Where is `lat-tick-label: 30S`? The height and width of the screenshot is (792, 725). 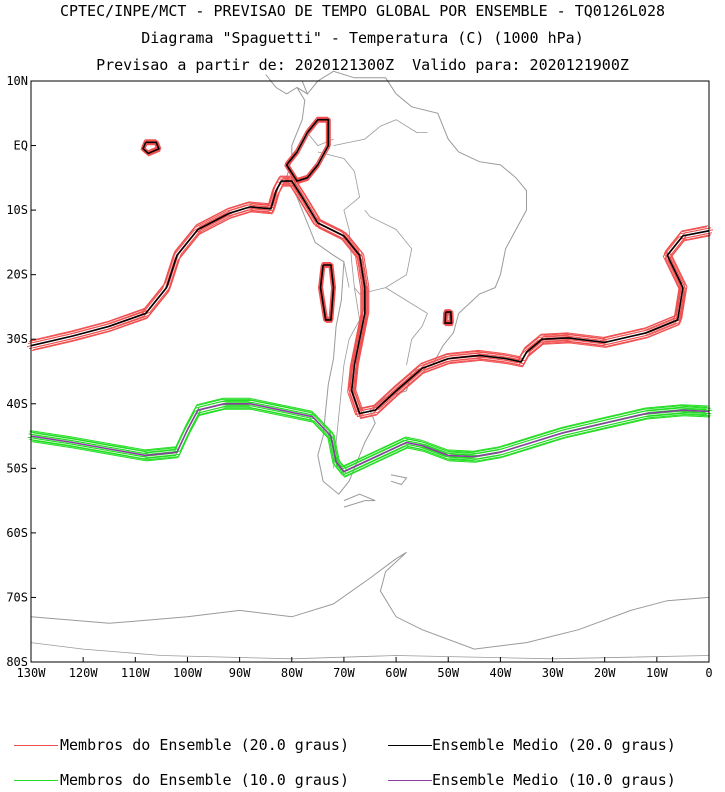 lat-tick-label: 30S is located at coordinates (17, 339).